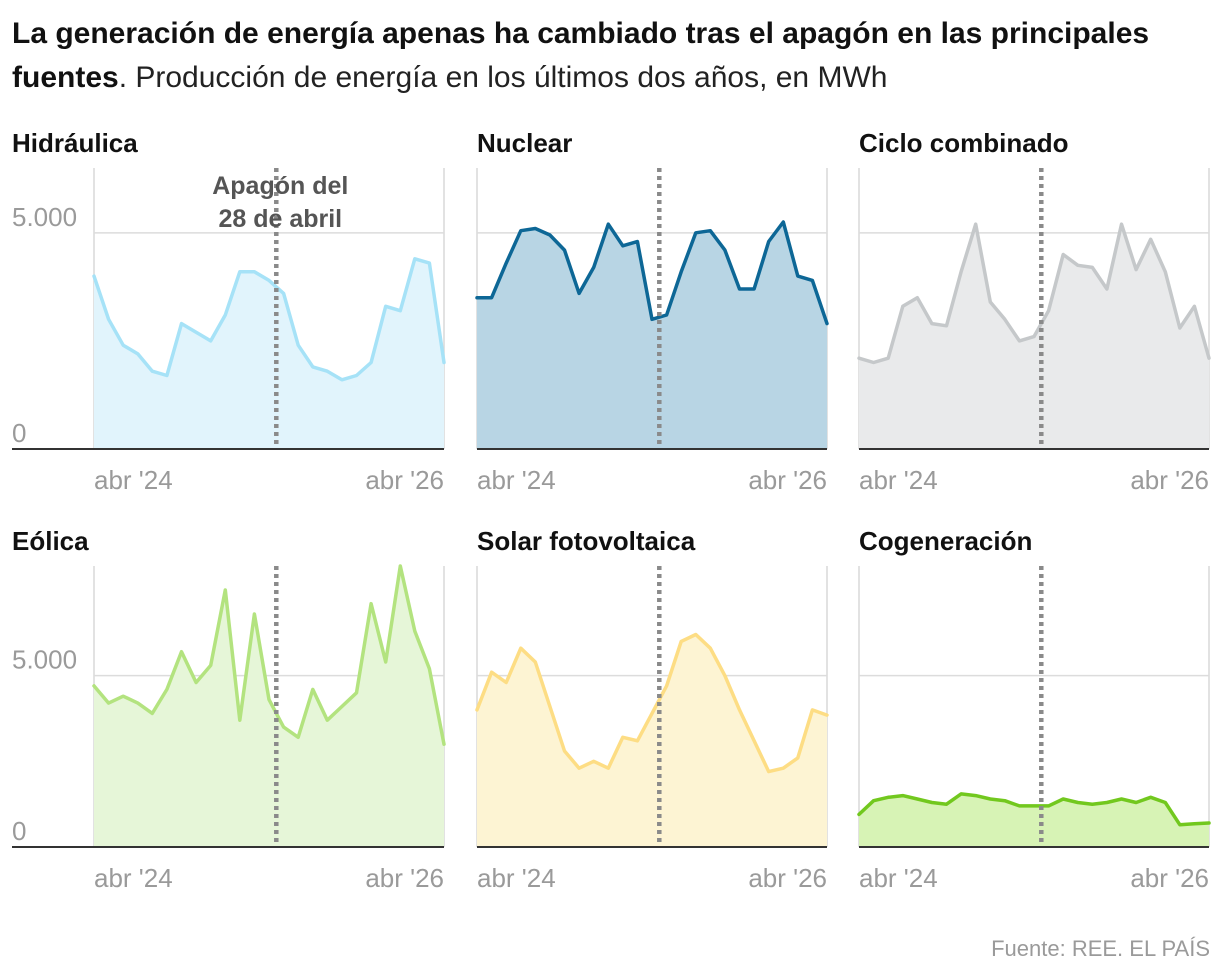 The width and height of the screenshot is (1220, 972). What do you see at coordinates (44, 217) in the screenshot?
I see `y-tick-label: 5.000` at bounding box center [44, 217].